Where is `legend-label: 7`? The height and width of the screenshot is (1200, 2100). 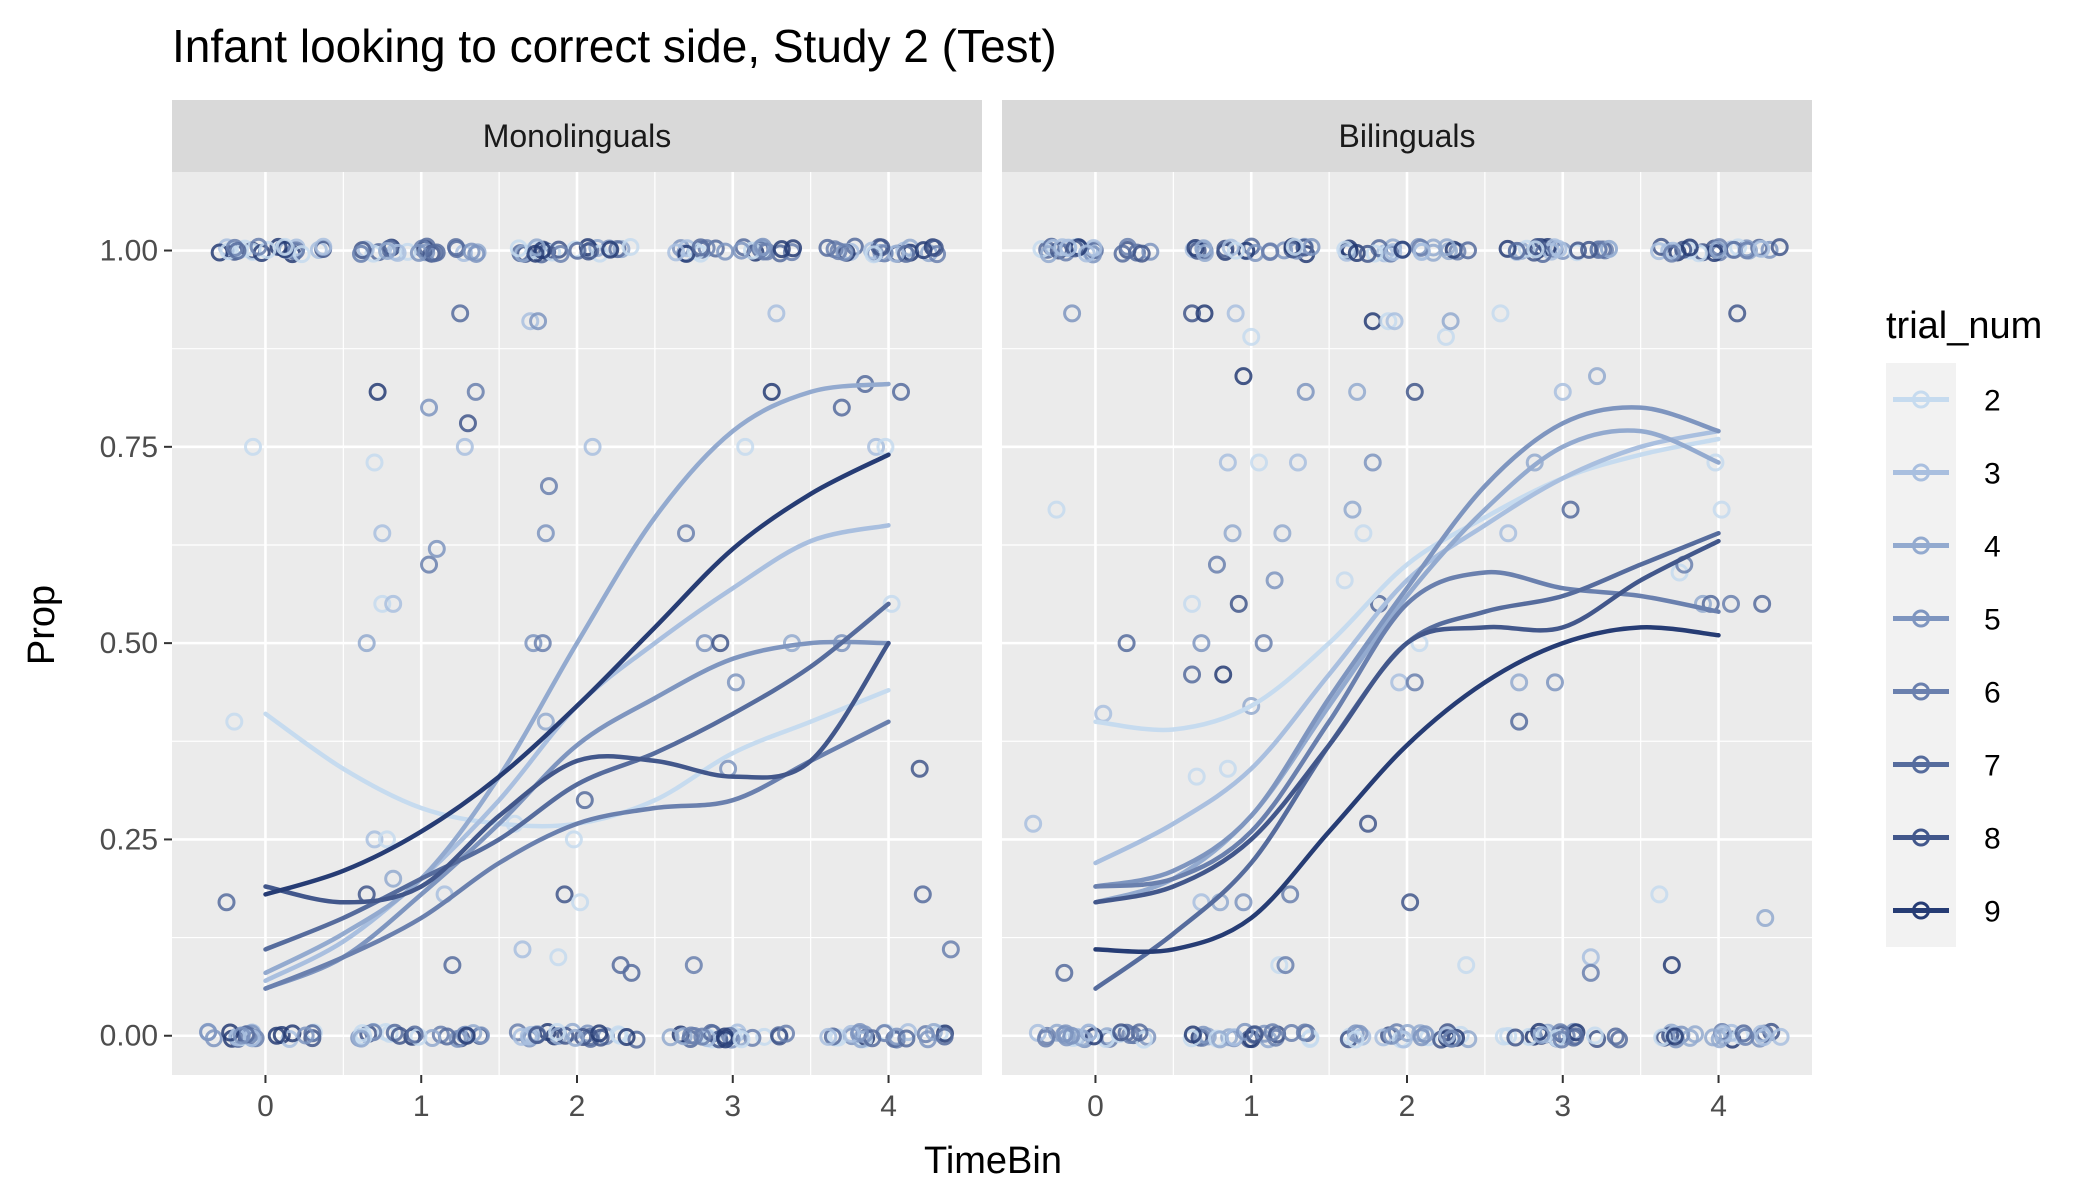 legend-label: 7 is located at coordinates (1992, 766).